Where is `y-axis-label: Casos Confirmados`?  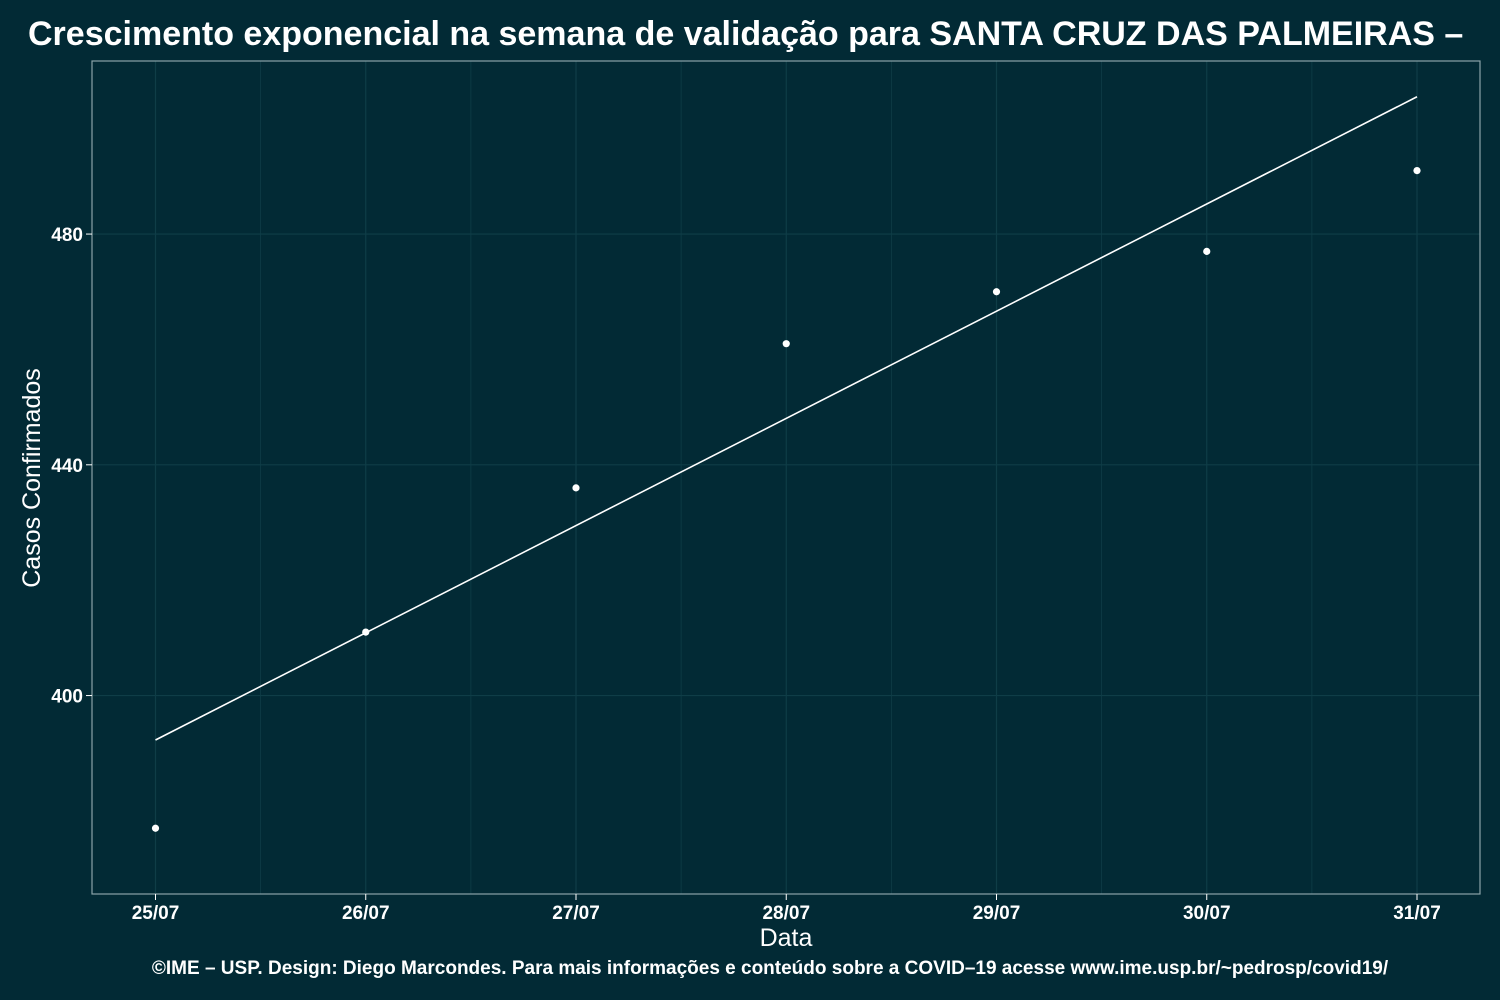 y-axis-label: Casos Confirmados is located at coordinates (32, 478).